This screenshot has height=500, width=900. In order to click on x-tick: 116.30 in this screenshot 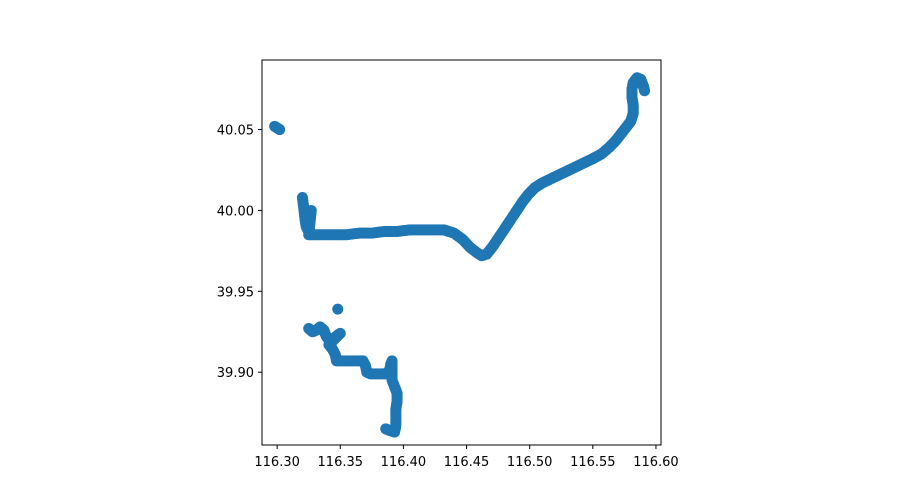, I will do `click(277, 457)`.